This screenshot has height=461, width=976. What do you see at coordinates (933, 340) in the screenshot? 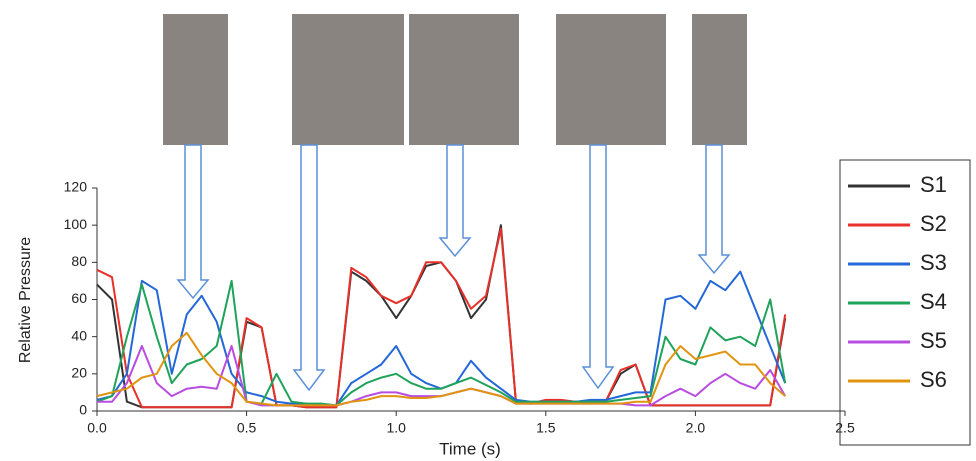
I see `legend-label: S5` at bounding box center [933, 340].